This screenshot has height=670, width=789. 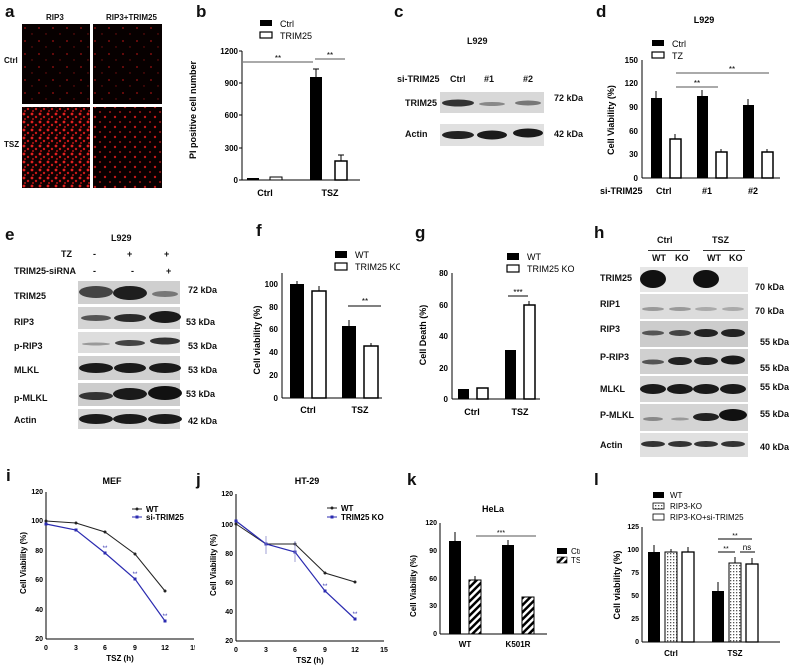 I want to click on y-axis-label: PI positive cell number, so click(x=193, y=109).